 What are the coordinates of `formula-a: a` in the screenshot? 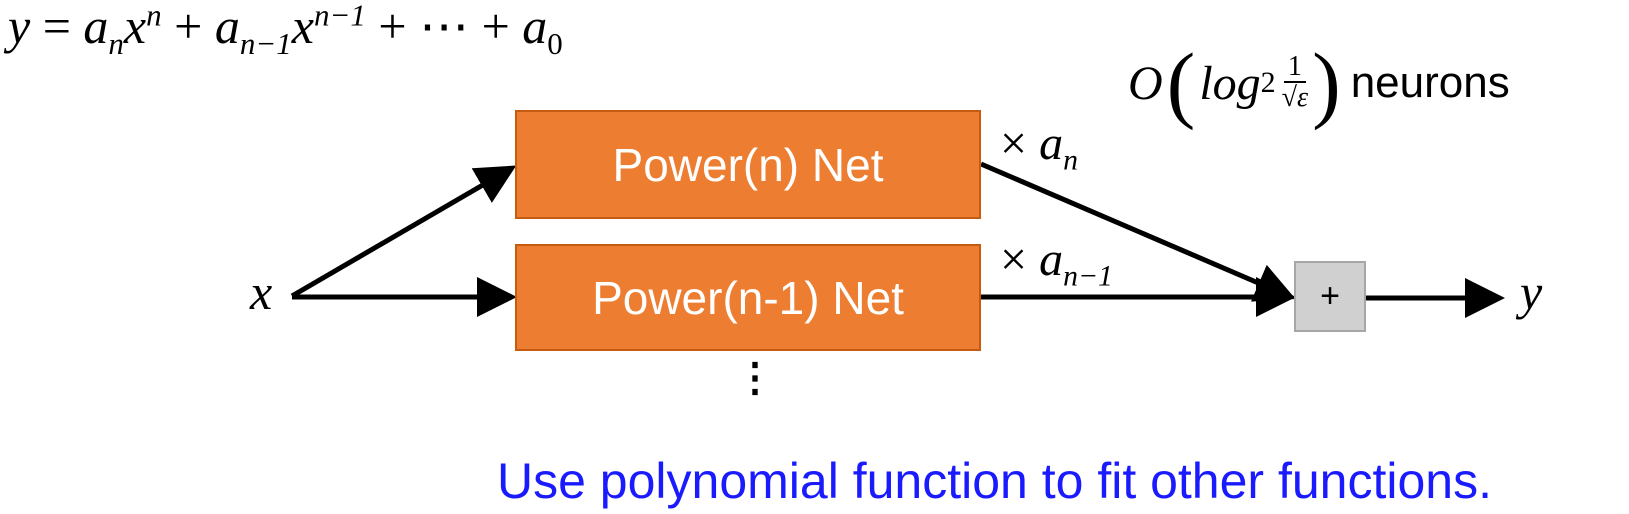 It's located at (96, 27).